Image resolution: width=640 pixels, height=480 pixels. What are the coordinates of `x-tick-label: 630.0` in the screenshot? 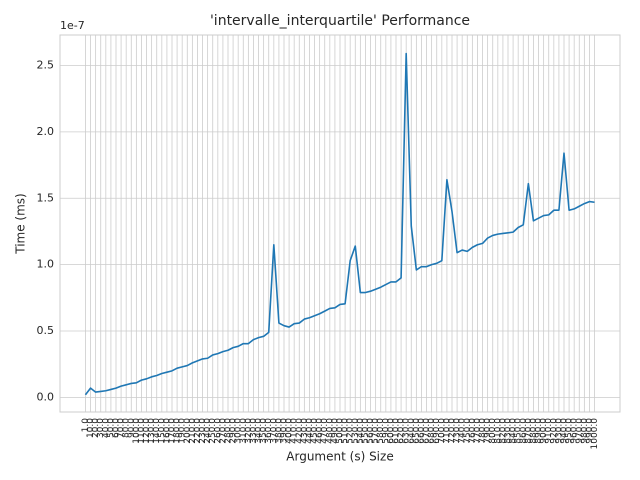 It's located at (407, 431).